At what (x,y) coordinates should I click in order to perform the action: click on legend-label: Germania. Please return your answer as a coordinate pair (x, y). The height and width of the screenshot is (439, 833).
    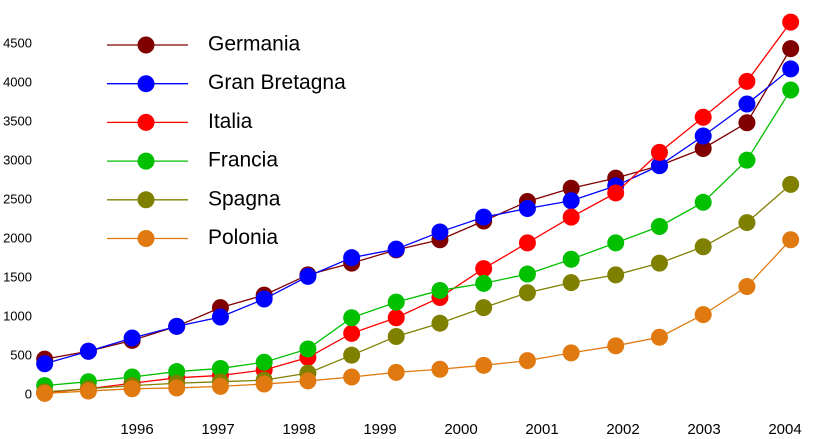
    Looking at the image, I should click on (254, 44).